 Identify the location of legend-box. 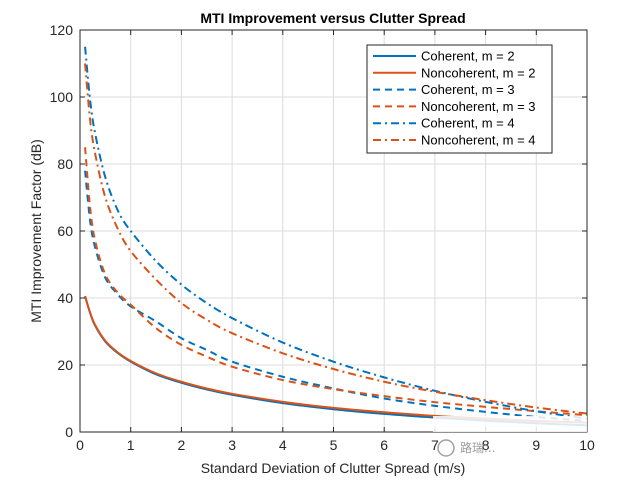
(459, 99).